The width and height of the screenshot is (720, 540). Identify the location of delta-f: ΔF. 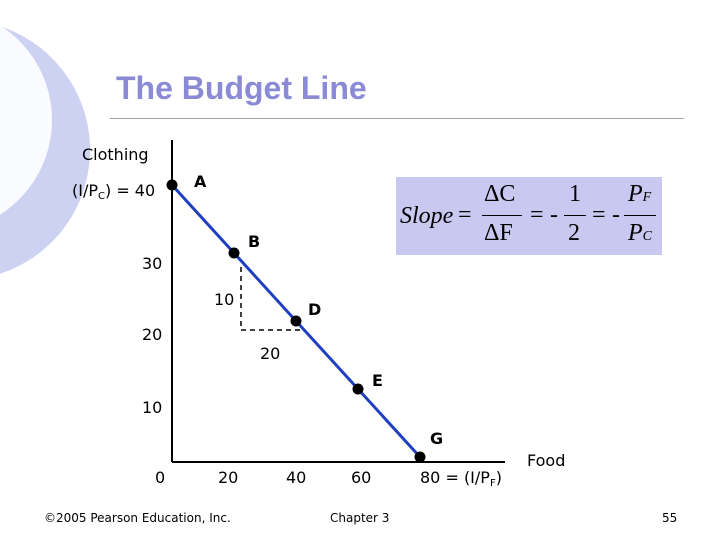
(498, 233).